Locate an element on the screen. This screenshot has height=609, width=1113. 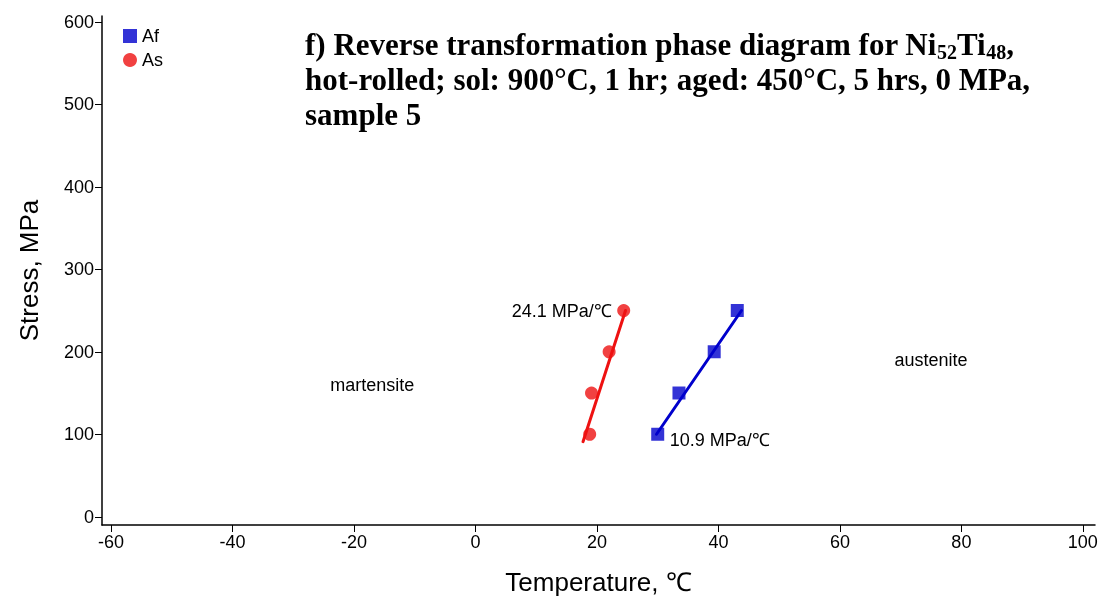
y-tick-label: 300 is located at coordinates (78, 269).